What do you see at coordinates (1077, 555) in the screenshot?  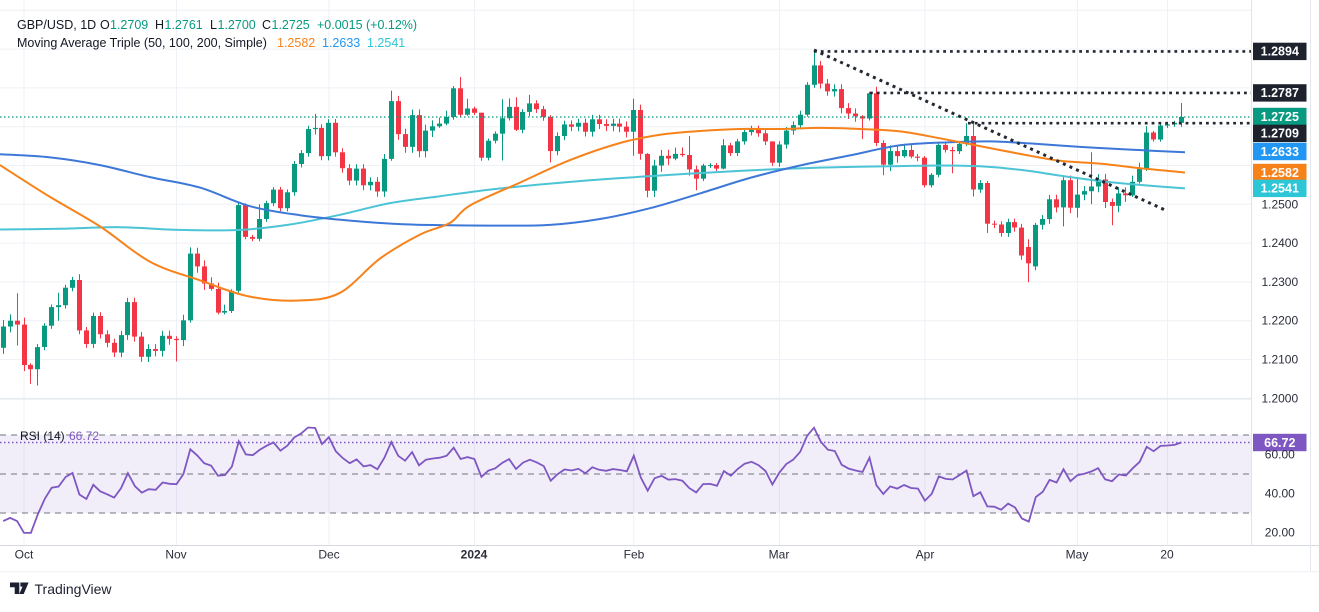 I see `svg-text: May` at bounding box center [1077, 555].